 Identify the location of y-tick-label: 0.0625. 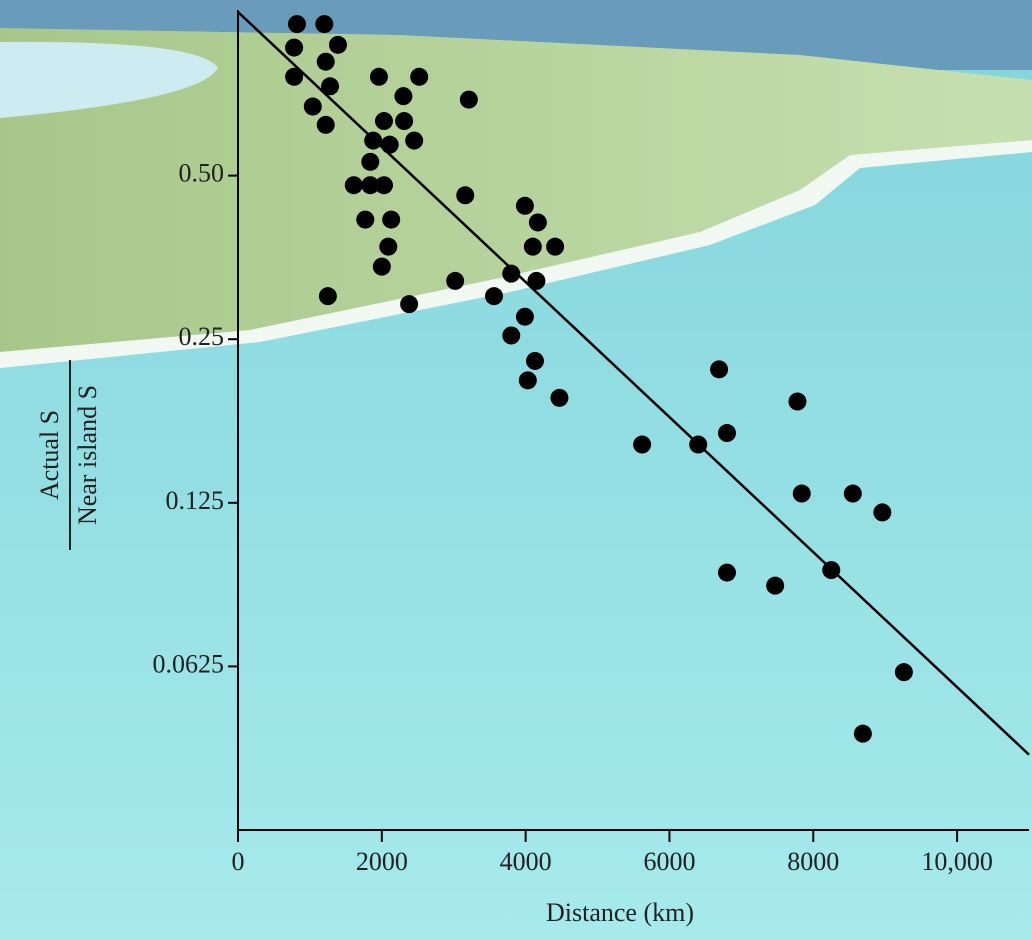
(189, 663).